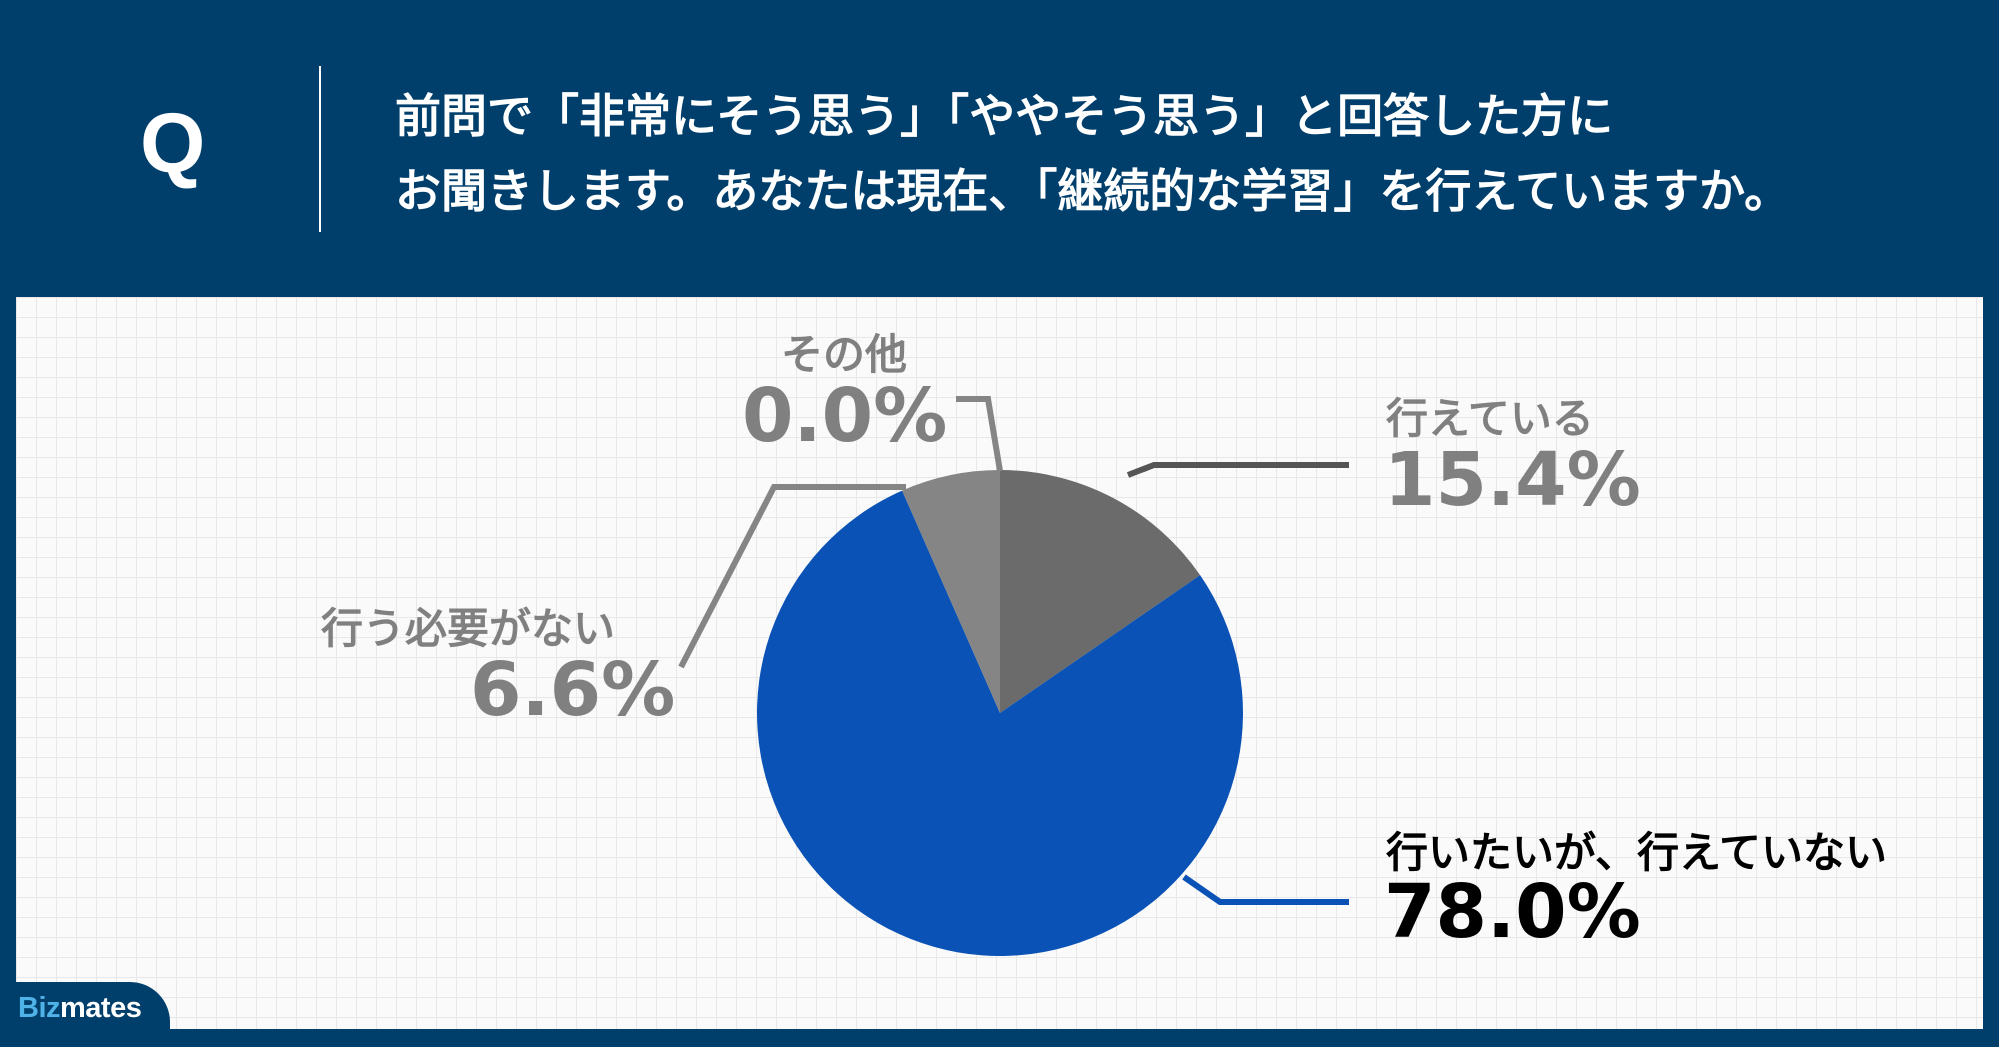  What do you see at coordinates (39, 1008) in the screenshot?
I see `brand-logo-biz: Biz` at bounding box center [39, 1008].